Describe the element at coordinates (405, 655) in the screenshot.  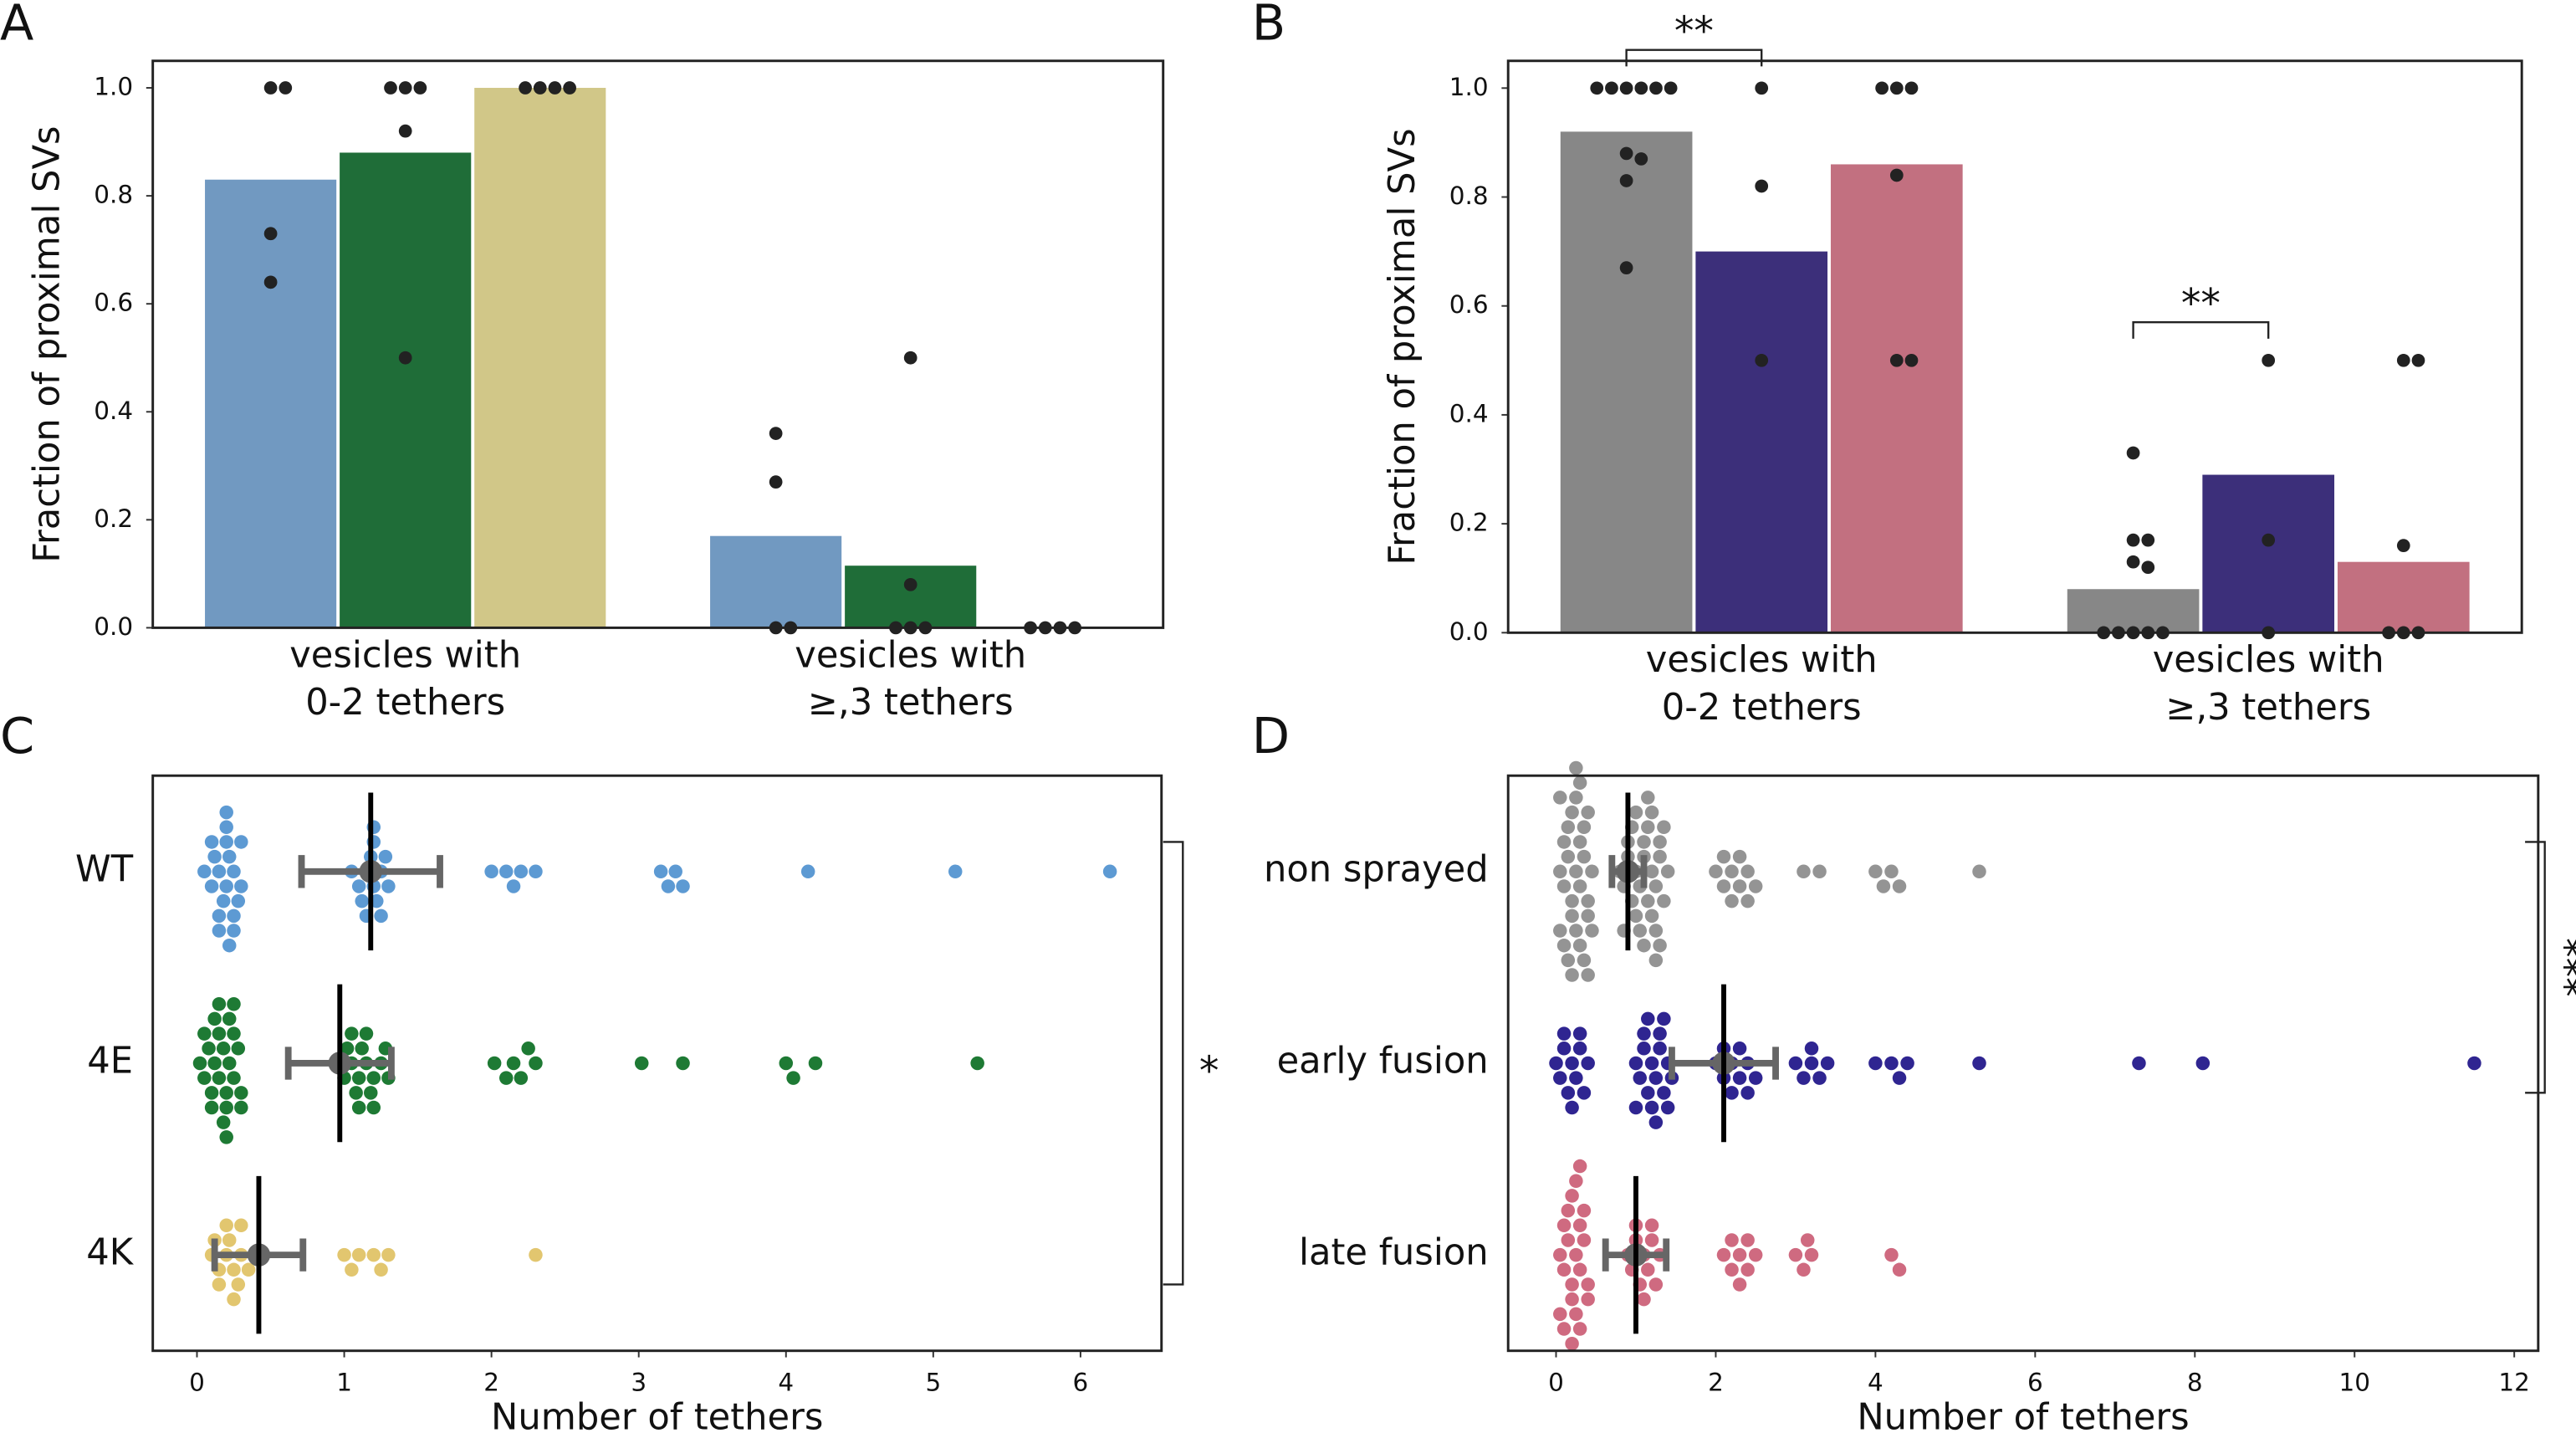
I see `x-tick-label: vesicles with` at that location.